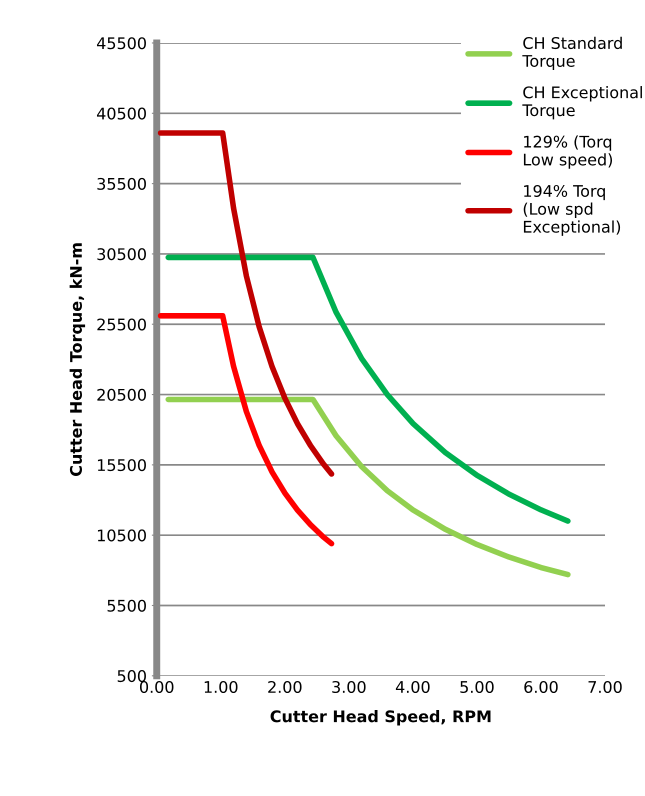  Describe the element at coordinates (121, 324) in the screenshot. I see `y-tick-label: 25500` at that location.